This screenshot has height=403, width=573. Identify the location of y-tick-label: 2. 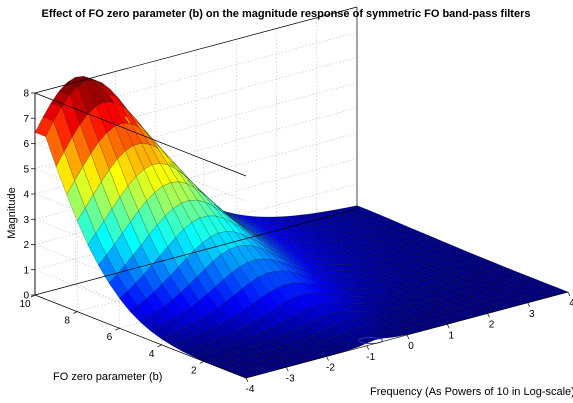
(194, 370).